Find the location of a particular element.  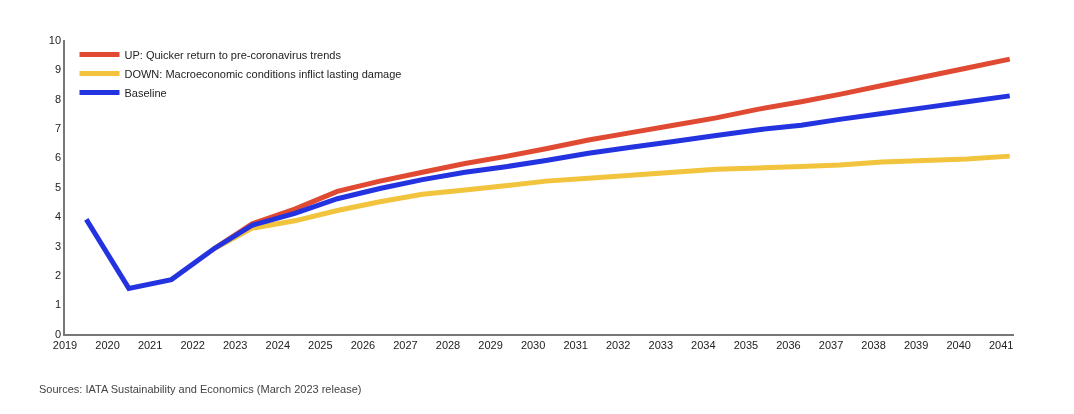

x-tick-label: 2031 is located at coordinates (575, 344).